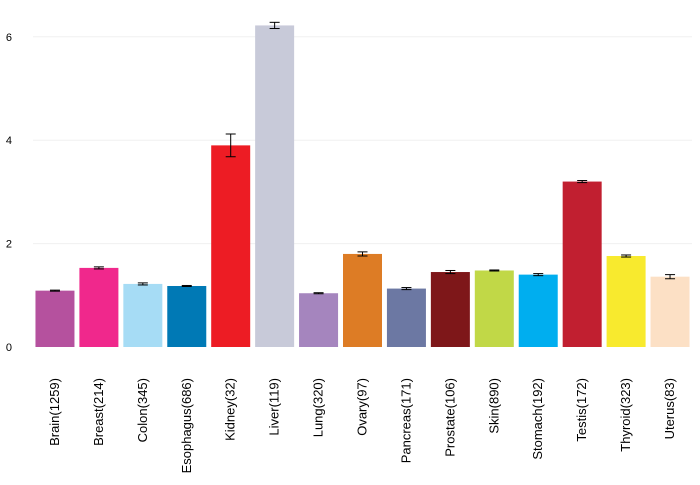 The image size is (700, 485). Describe the element at coordinates (362, 407) in the screenshot. I see `x-tick-label-7: Ovary(97)` at that location.